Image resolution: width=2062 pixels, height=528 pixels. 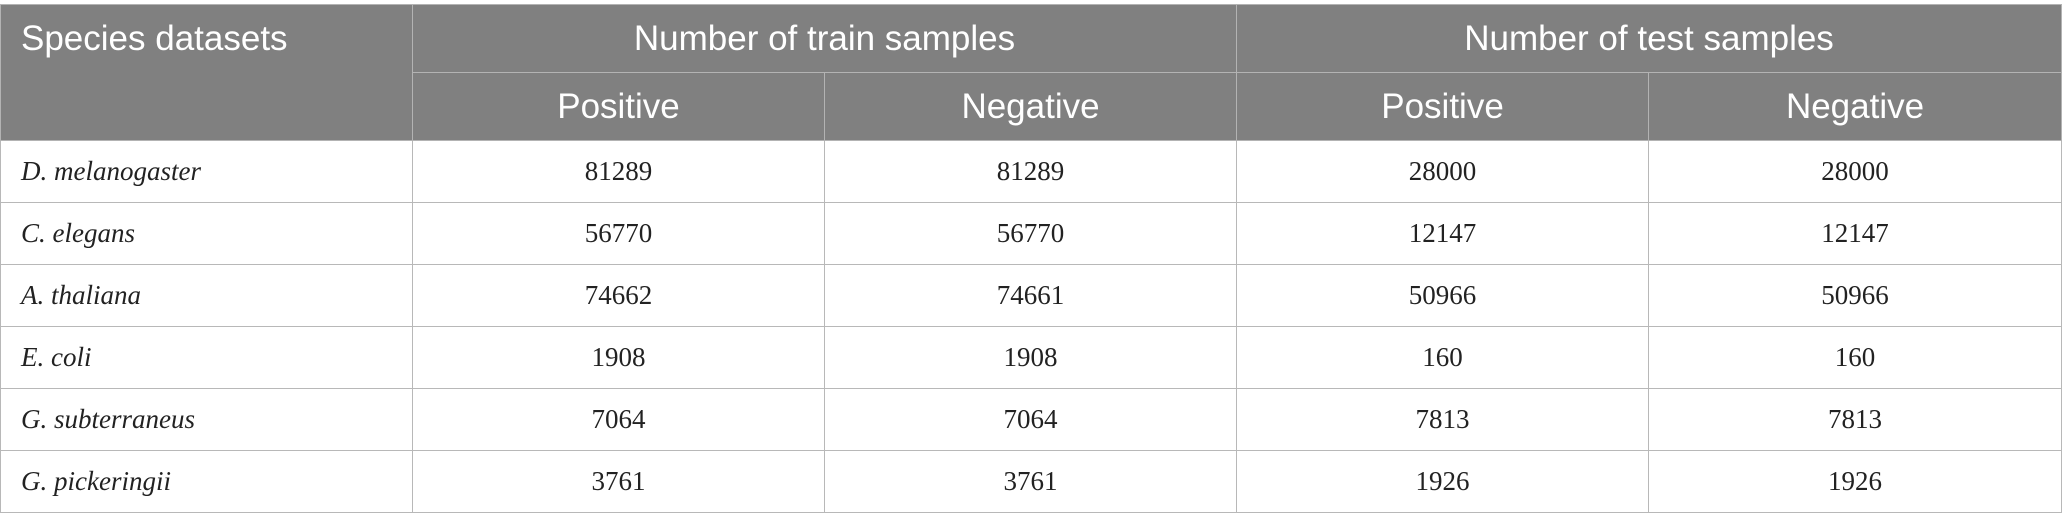 I want to click on train-negative-header: Negative, so click(x=1030, y=106).